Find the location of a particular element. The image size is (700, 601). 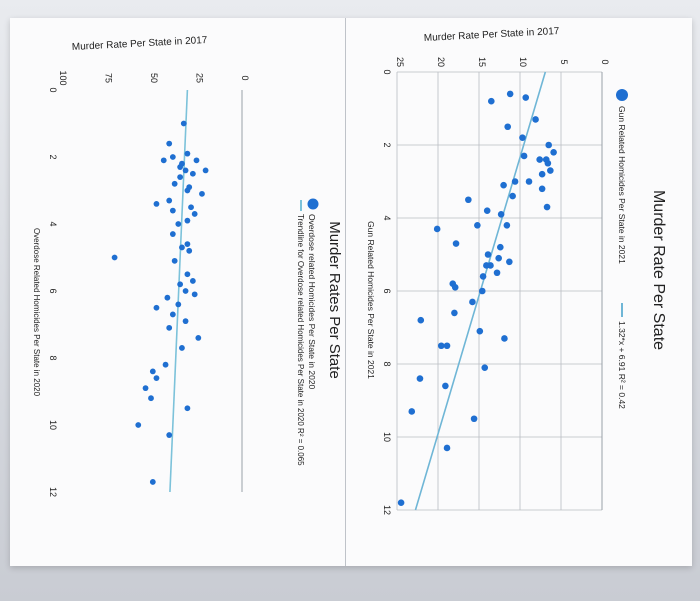

gun-x-axis-label: Gun Related Homicides Per State in 2021 is located at coordinates (371, 300).